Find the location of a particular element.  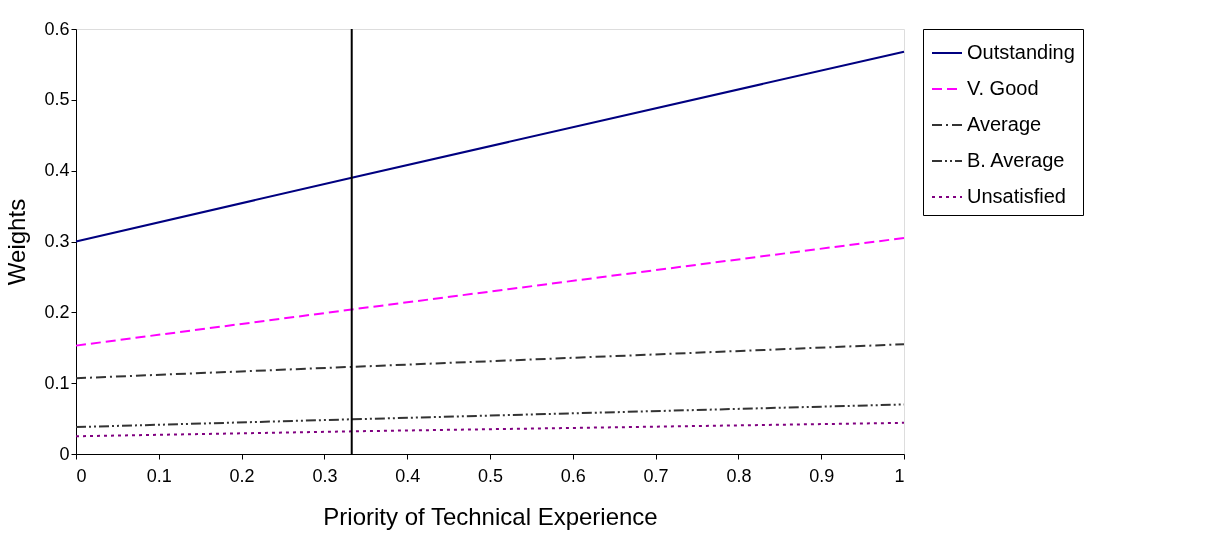

x-tick-label: 0.2 is located at coordinates (242, 475).